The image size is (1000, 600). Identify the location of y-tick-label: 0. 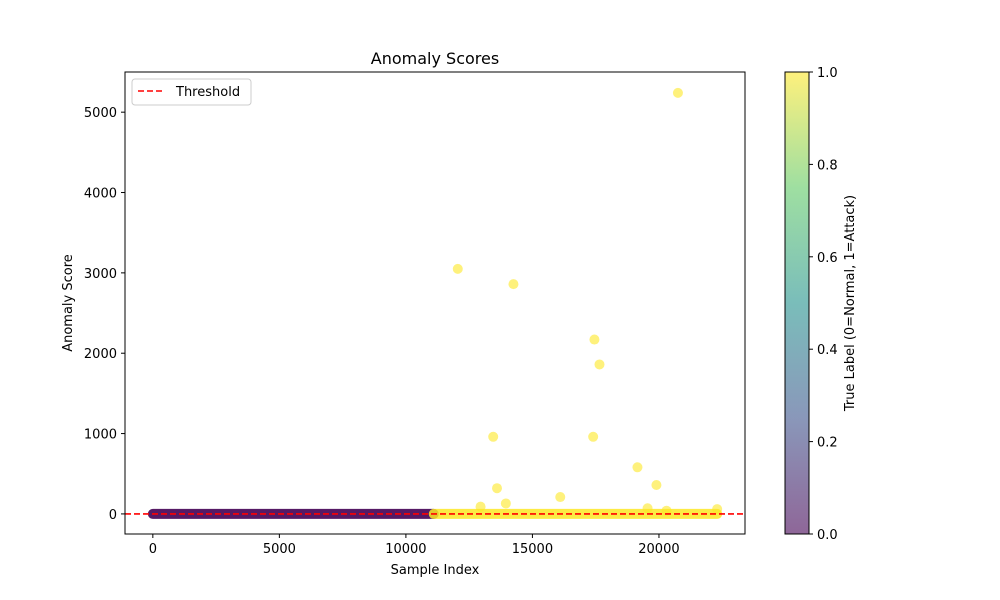
(113, 515).